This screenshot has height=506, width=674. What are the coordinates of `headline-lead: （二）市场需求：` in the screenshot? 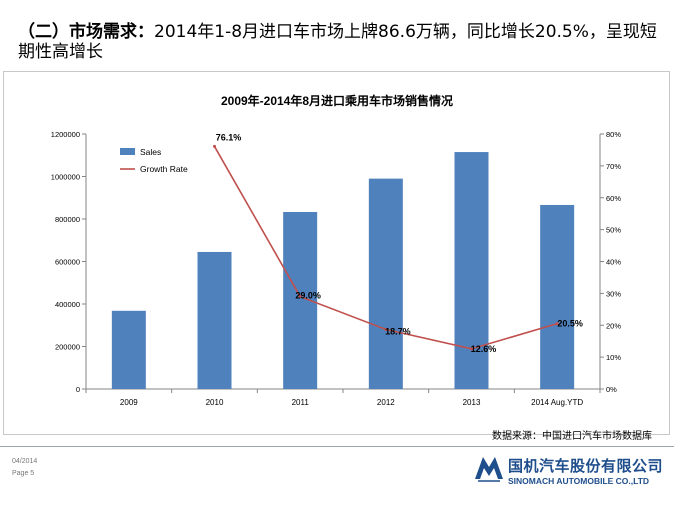 It's located at (86, 32).